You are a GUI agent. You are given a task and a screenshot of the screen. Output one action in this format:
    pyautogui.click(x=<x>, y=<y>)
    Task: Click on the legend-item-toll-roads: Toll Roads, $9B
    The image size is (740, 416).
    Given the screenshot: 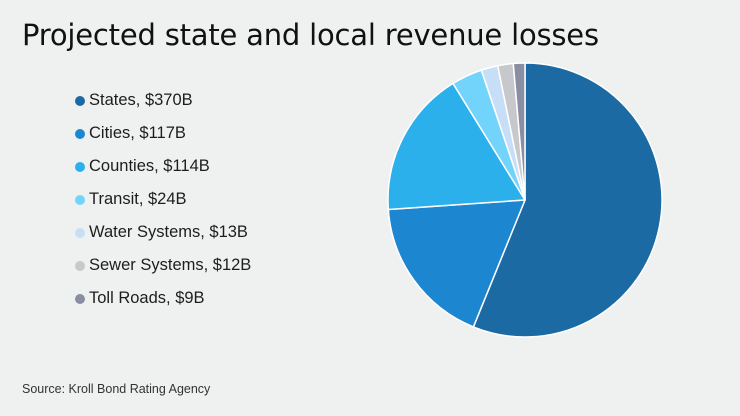 What is the action you would take?
    pyautogui.click(x=163, y=298)
    